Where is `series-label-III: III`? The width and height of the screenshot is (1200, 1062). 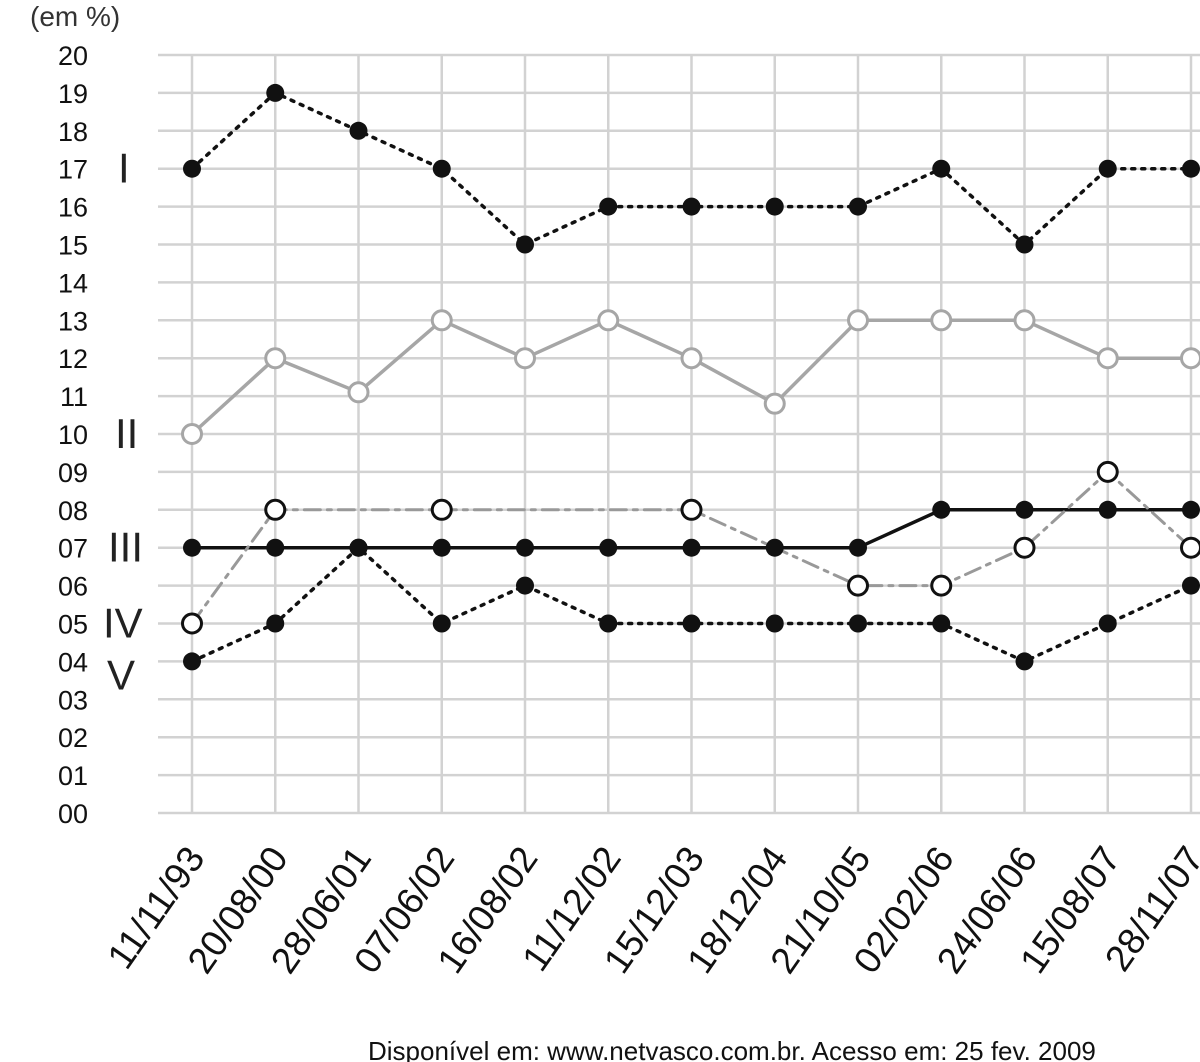 series-label-III: III is located at coordinates (125, 547).